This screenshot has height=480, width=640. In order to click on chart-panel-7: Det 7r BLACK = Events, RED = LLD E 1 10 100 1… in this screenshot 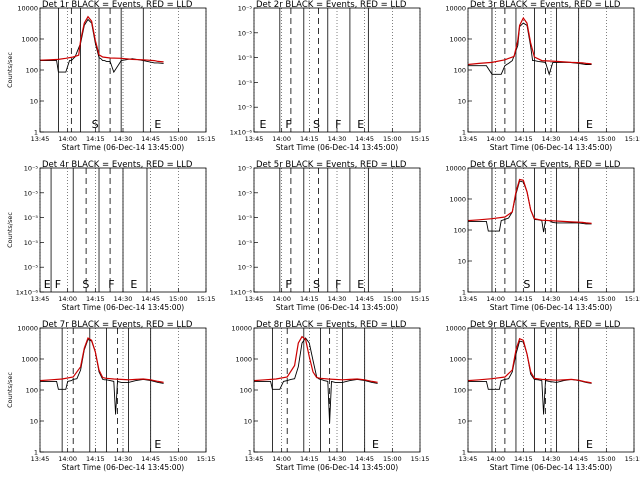, I will do `click(110, 396)`.